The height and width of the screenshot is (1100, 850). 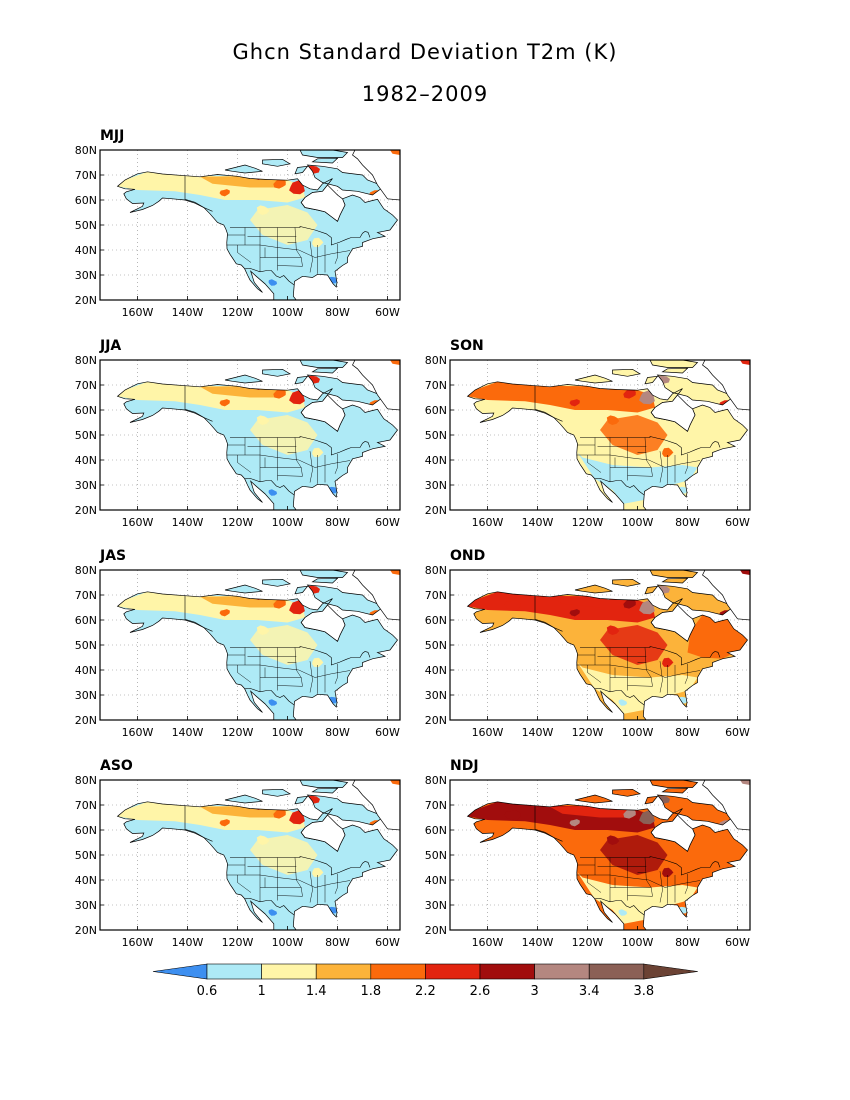 I want to click on lat-tick-label: 50N, so click(x=436, y=645).